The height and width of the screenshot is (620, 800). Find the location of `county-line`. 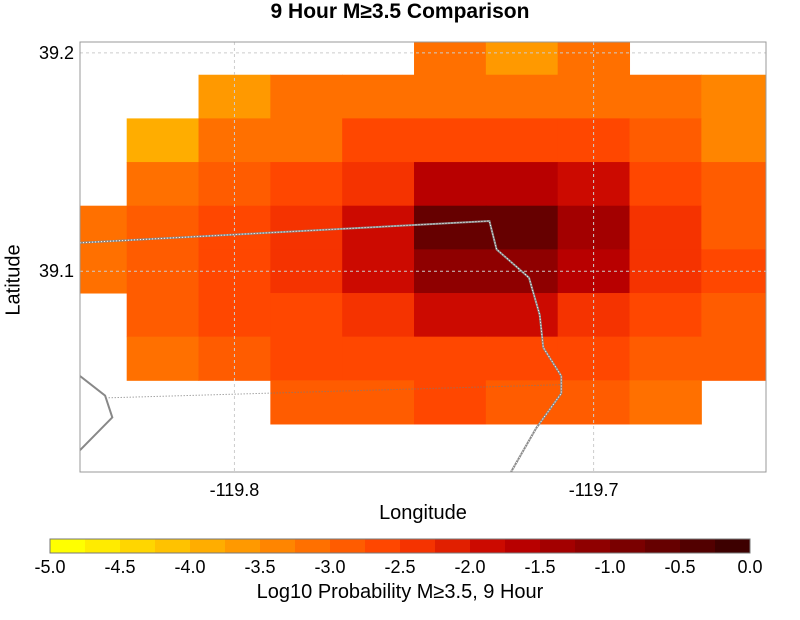

county-line is located at coordinates (335, 391).